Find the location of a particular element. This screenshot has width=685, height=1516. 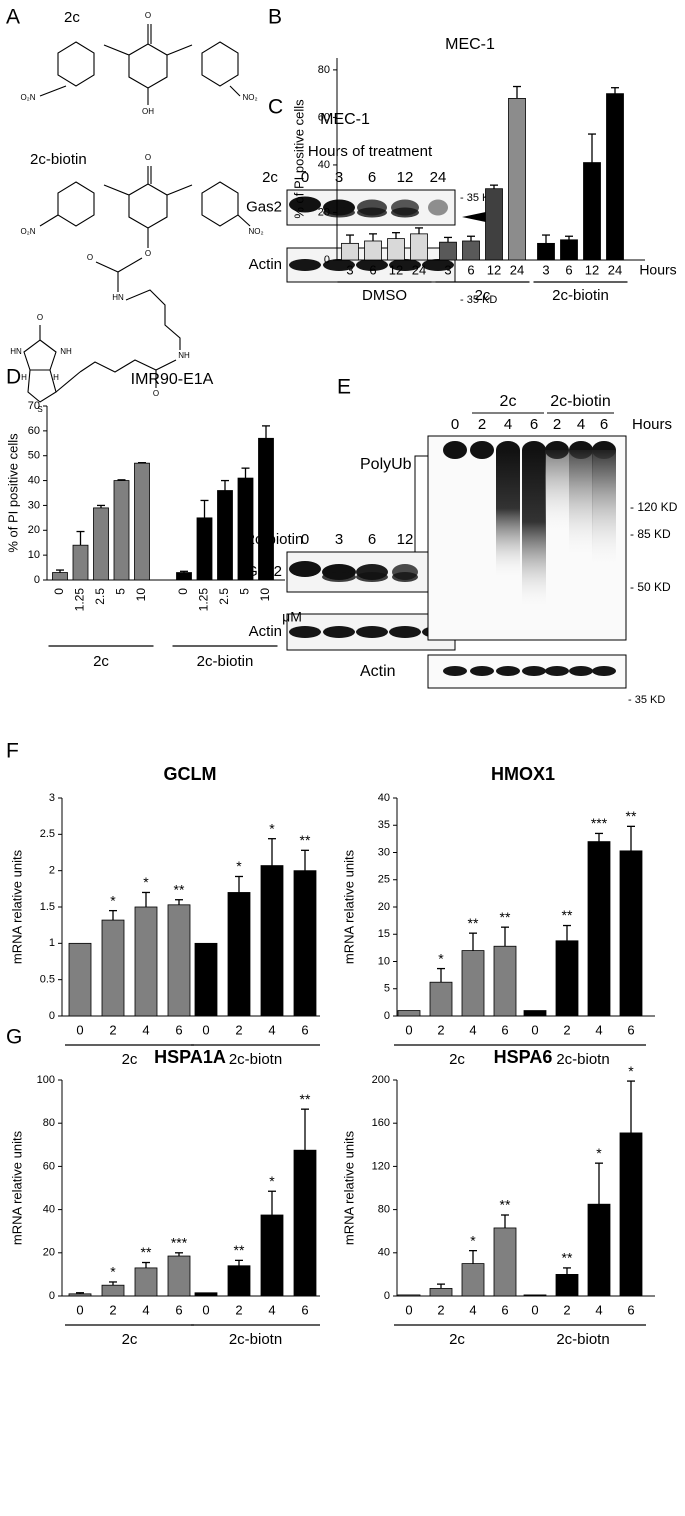

lane-label: 2 is located at coordinates (482, 424).